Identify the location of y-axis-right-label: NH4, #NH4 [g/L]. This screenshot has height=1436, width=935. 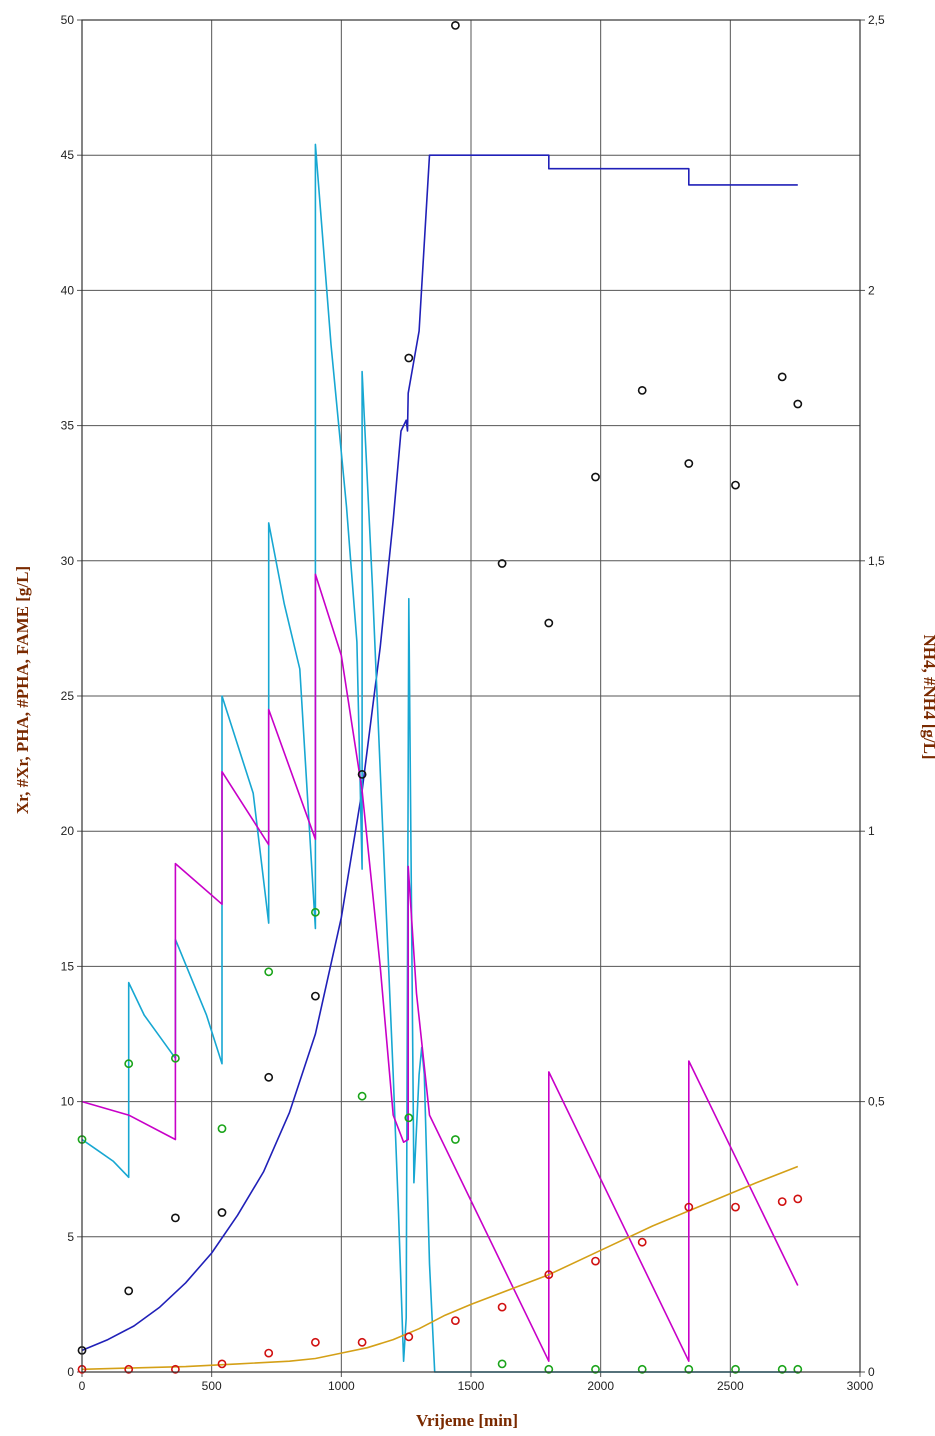
(927, 696).